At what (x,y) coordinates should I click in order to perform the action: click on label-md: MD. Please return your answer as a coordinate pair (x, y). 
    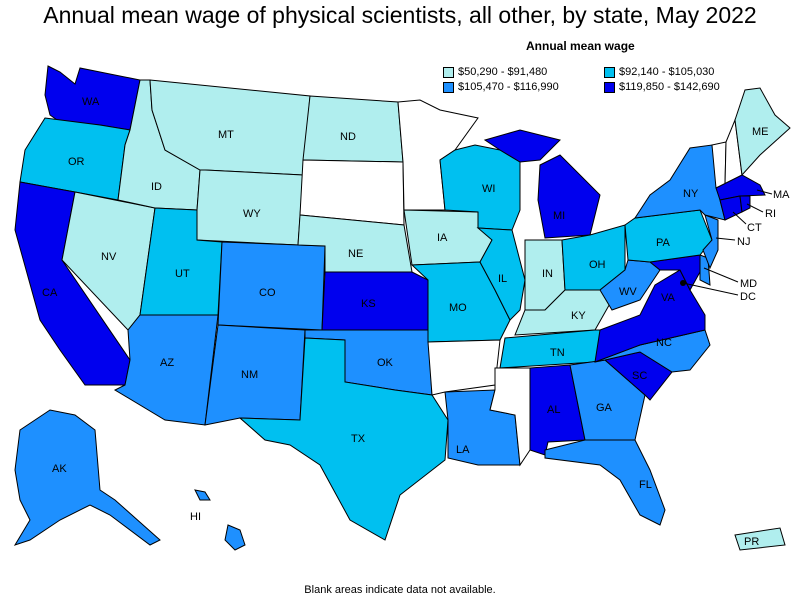
    Looking at the image, I should click on (748, 284).